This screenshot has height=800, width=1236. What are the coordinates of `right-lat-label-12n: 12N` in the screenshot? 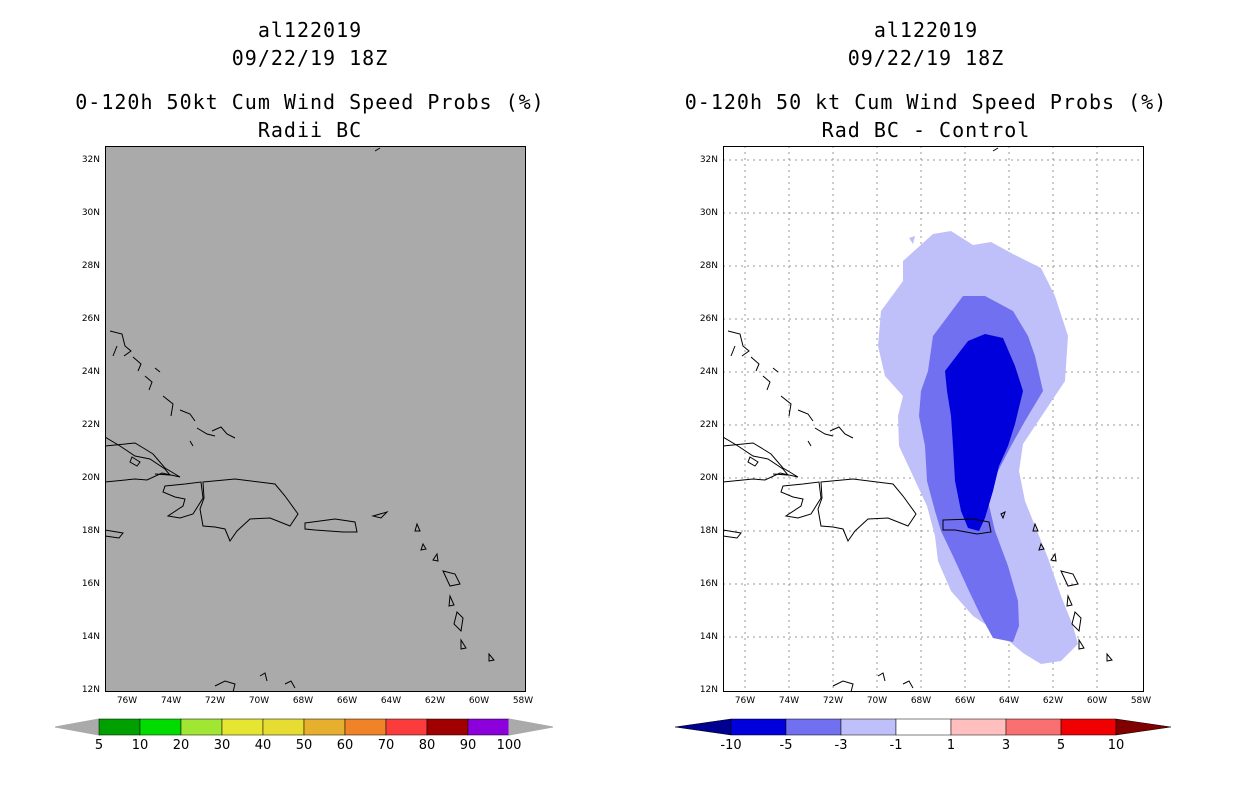 It's located at (708, 690).